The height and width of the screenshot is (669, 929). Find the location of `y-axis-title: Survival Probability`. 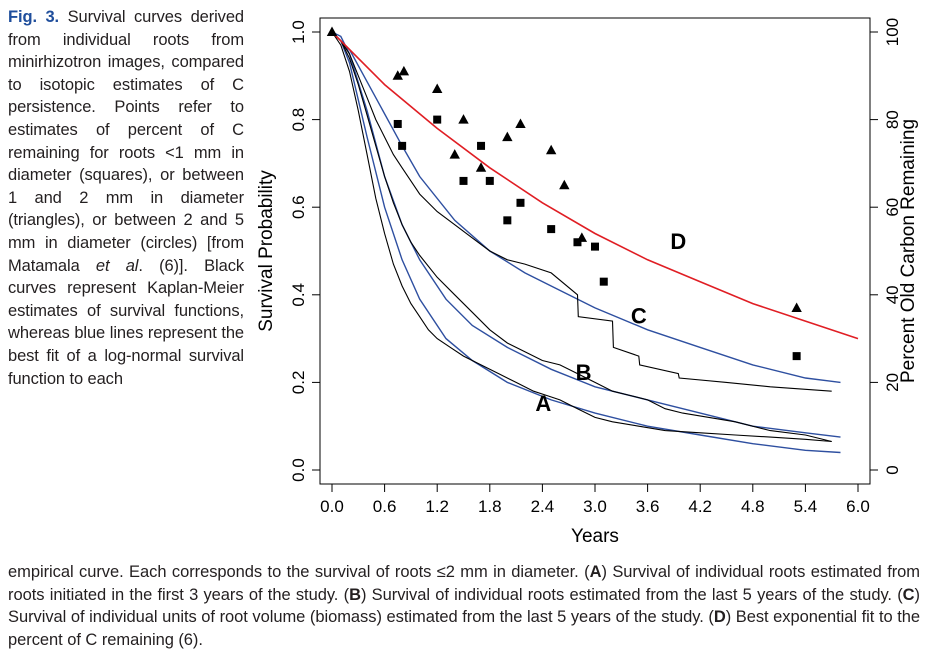

y-axis-title: Survival Probability is located at coordinates (266, 251).